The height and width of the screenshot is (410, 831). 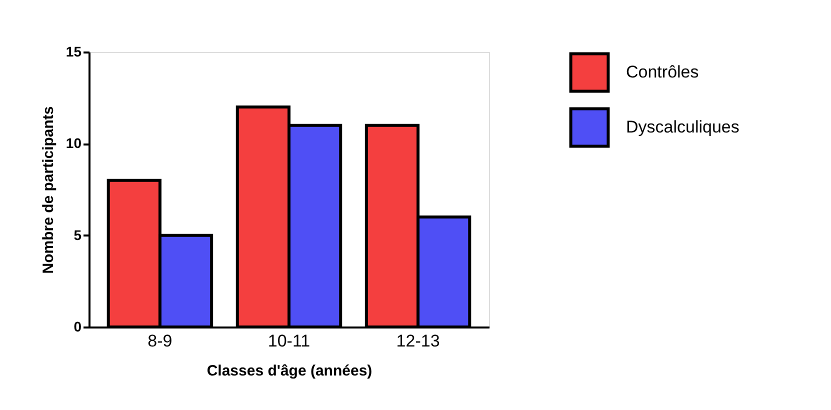 I want to click on x-tick-label: 12-13, so click(x=418, y=341).